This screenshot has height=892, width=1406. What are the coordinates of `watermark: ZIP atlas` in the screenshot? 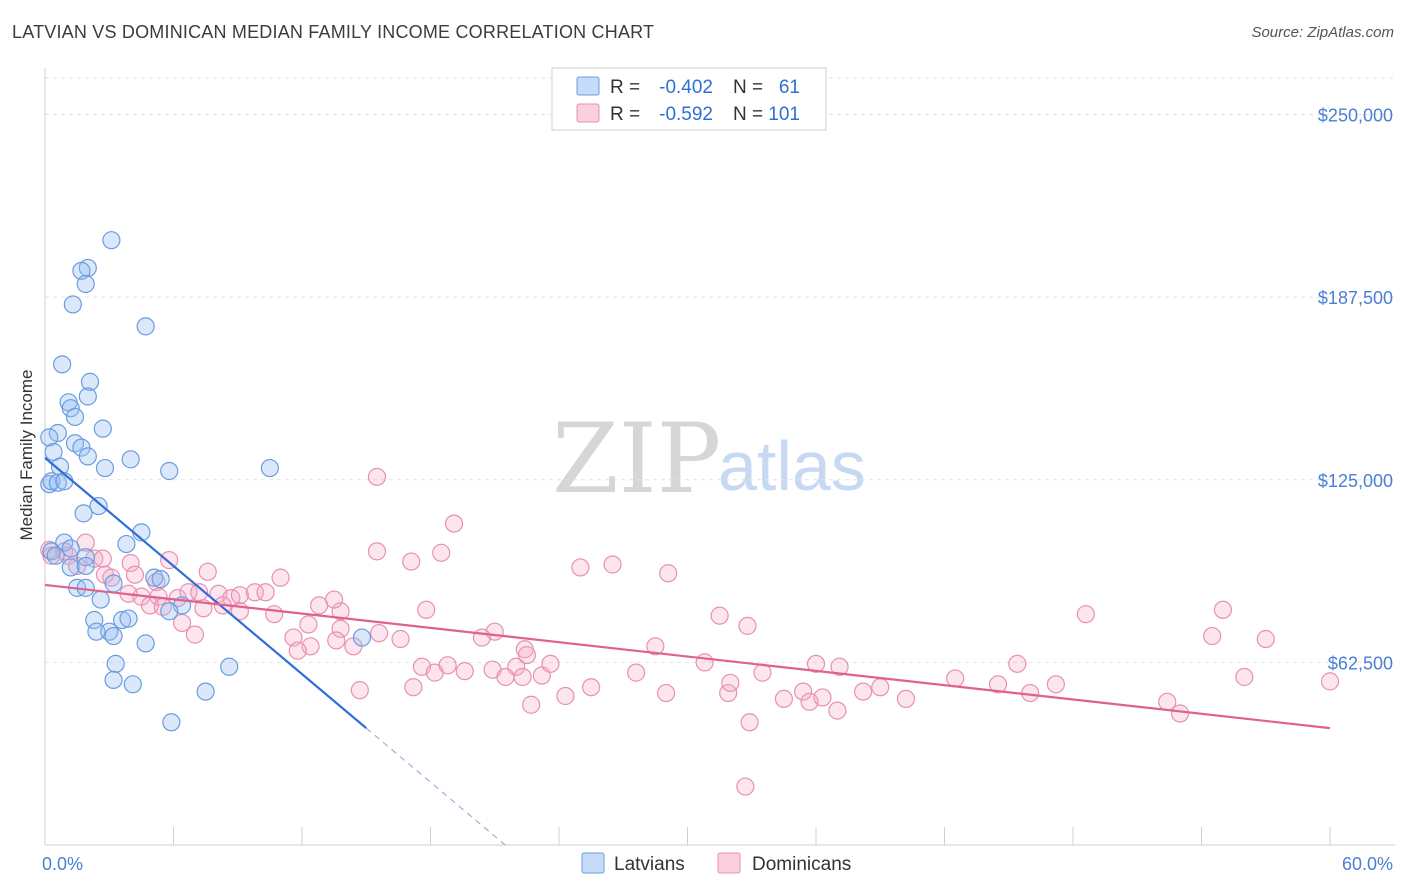 It's located at (709, 459).